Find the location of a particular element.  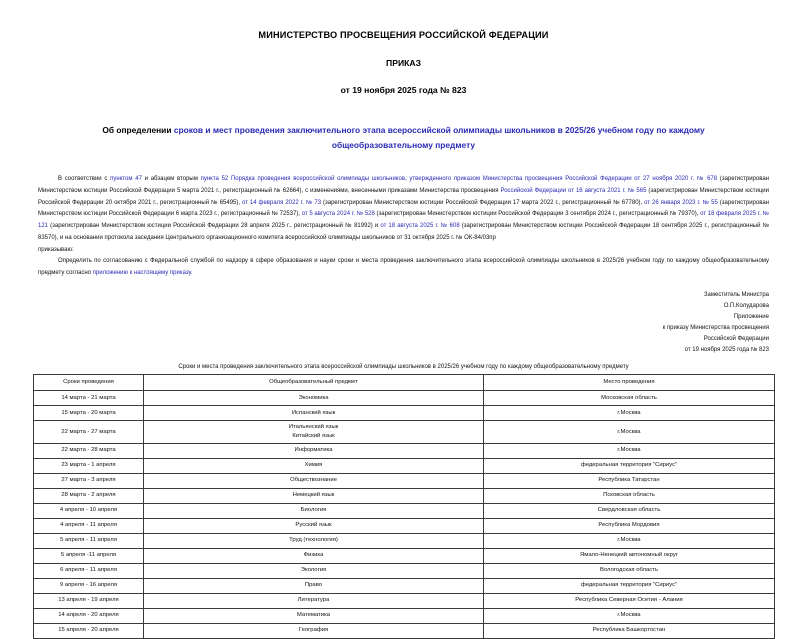

cell-dates: 4 апреля - 10 апреля is located at coordinates (88, 510).